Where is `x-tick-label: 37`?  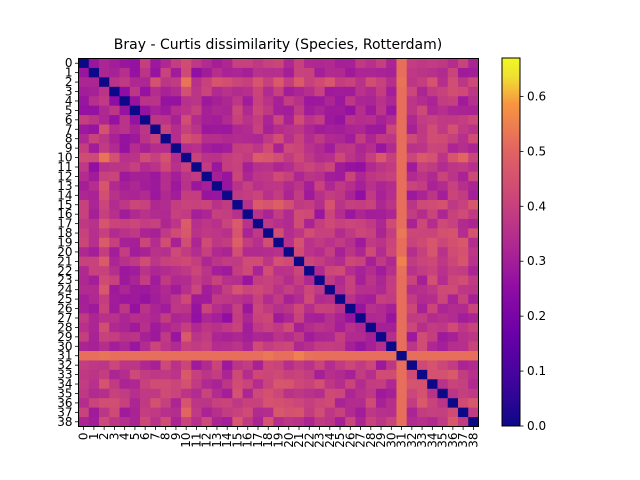
x-tick-label: 37 is located at coordinates (463, 440).